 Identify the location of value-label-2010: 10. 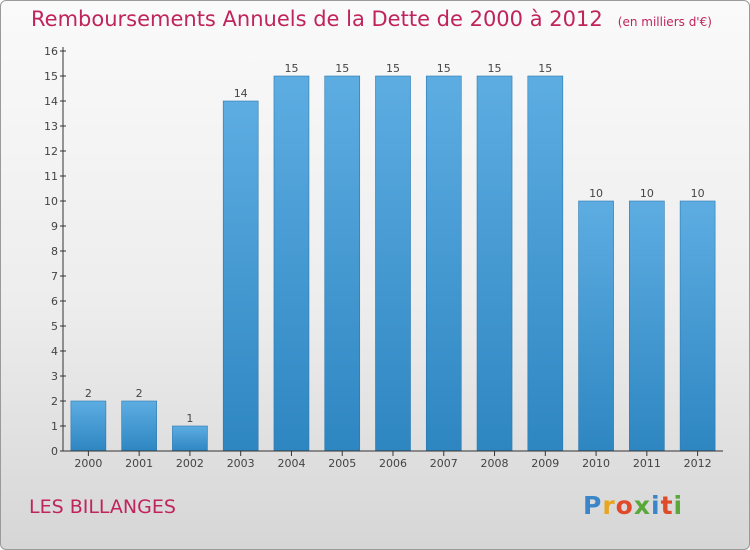
(596, 193).